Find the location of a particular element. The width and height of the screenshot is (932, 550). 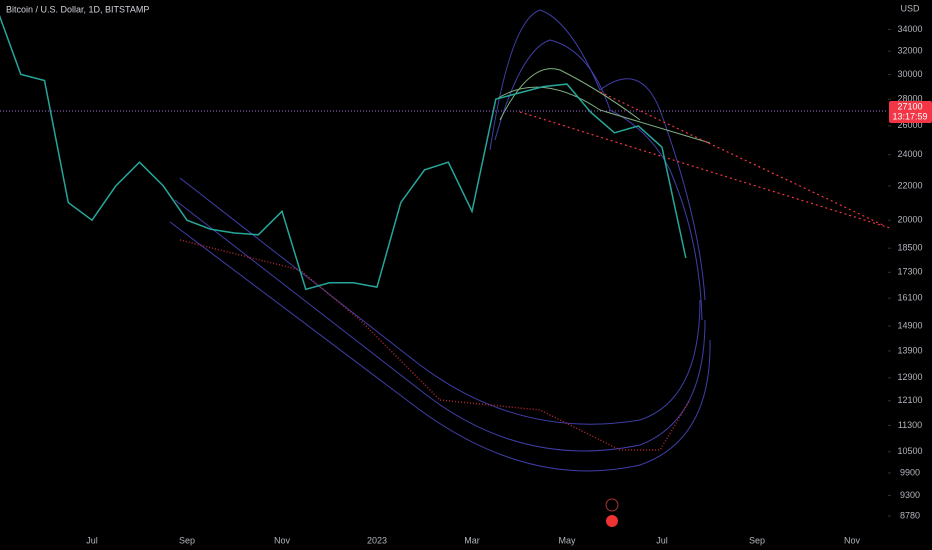

y-tick-label: 14900 is located at coordinates (909, 325).